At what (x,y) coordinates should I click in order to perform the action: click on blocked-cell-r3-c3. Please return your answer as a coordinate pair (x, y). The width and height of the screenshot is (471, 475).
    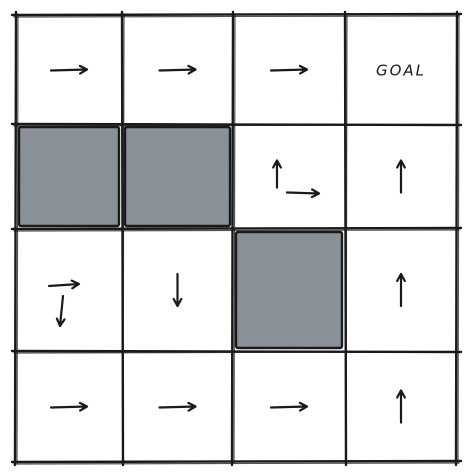
    Looking at the image, I should click on (289, 290).